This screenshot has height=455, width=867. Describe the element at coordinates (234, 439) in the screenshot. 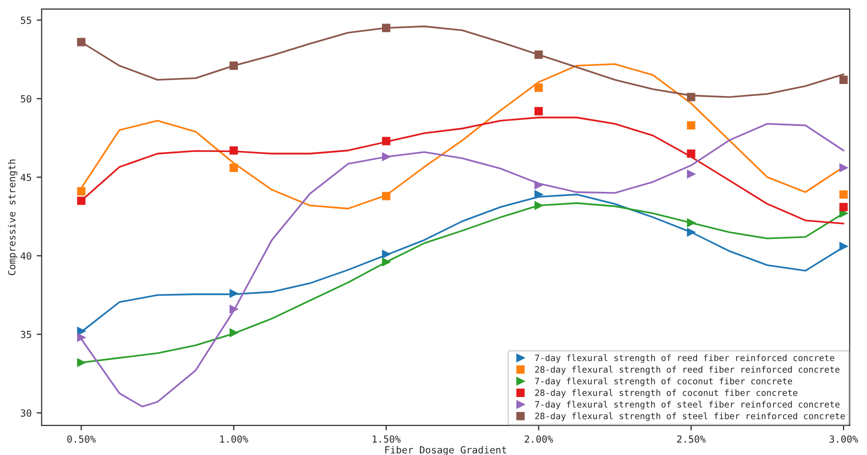

I see `x-tick-label: 1.00%` at that location.